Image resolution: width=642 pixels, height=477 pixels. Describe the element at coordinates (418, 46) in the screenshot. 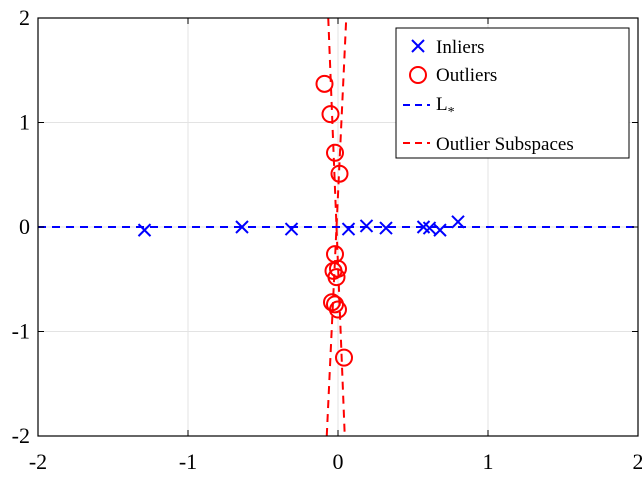

I see `legend-x-marker` at that location.